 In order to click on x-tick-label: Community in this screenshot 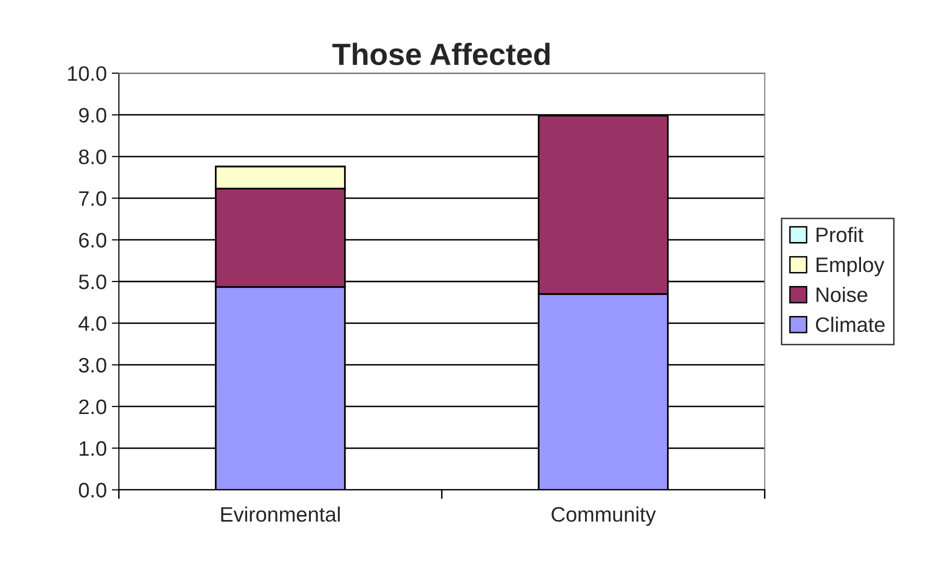, I will do `click(604, 516)`.